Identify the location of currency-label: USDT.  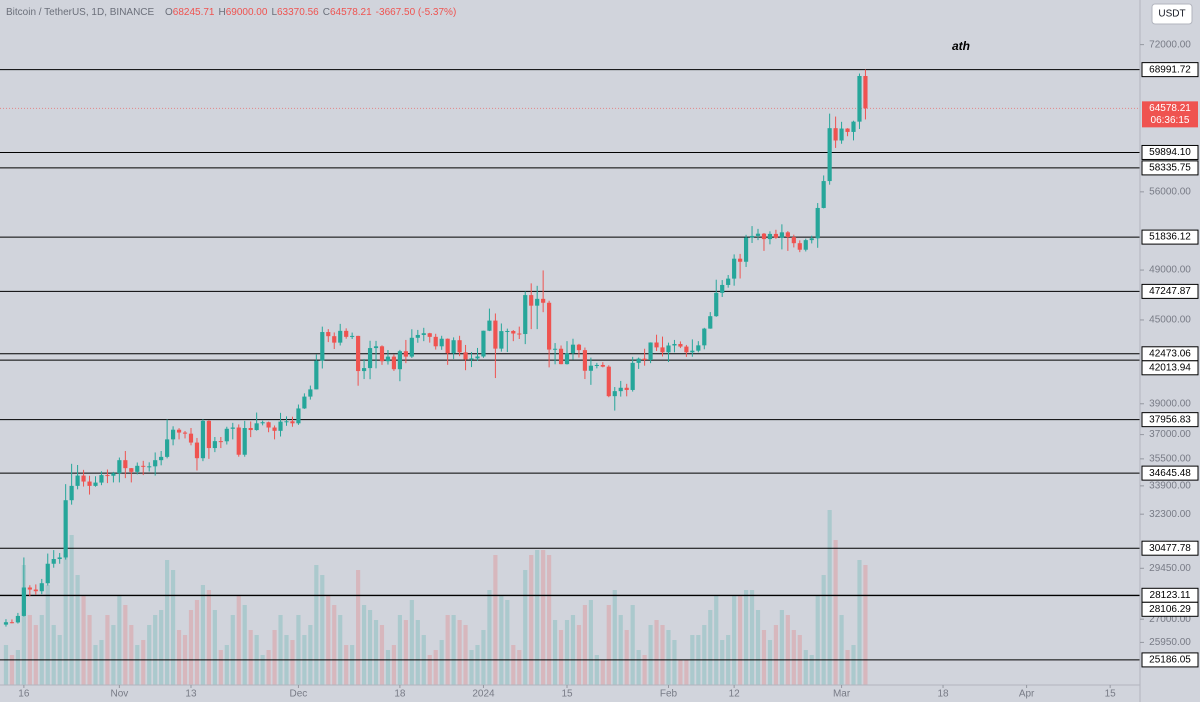
(1171, 14).